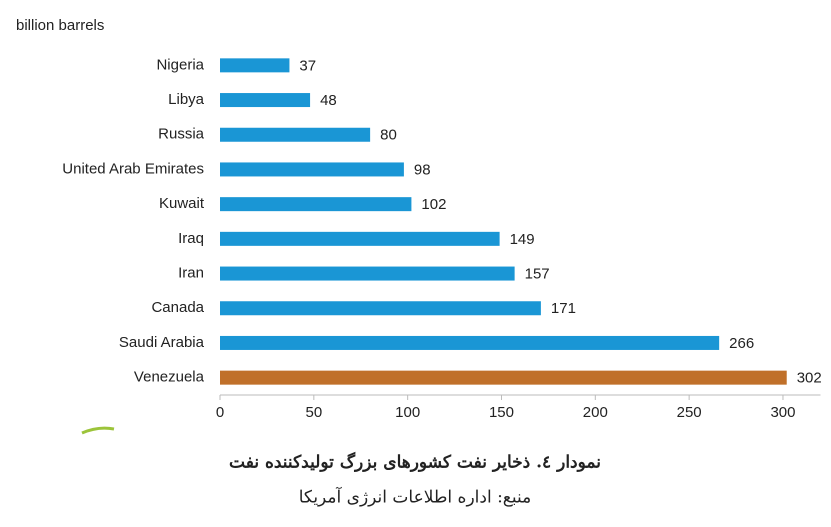  Describe the element at coordinates (522, 239) in the screenshot. I see `value-label: 149` at that location.